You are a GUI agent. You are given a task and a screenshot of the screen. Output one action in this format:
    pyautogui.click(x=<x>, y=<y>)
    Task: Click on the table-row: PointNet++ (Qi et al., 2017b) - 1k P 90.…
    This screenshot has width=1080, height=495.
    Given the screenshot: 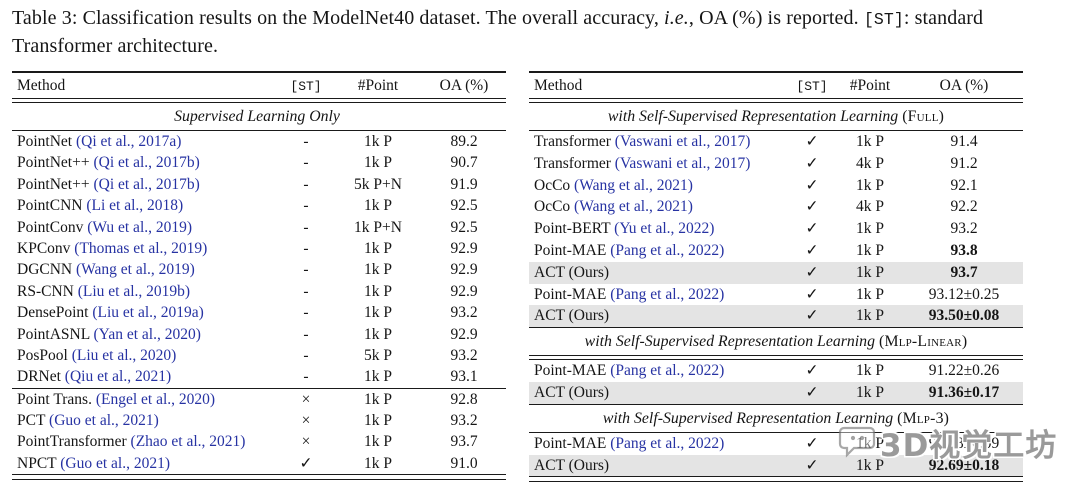 What is the action you would take?
    pyautogui.click(x=259, y=162)
    